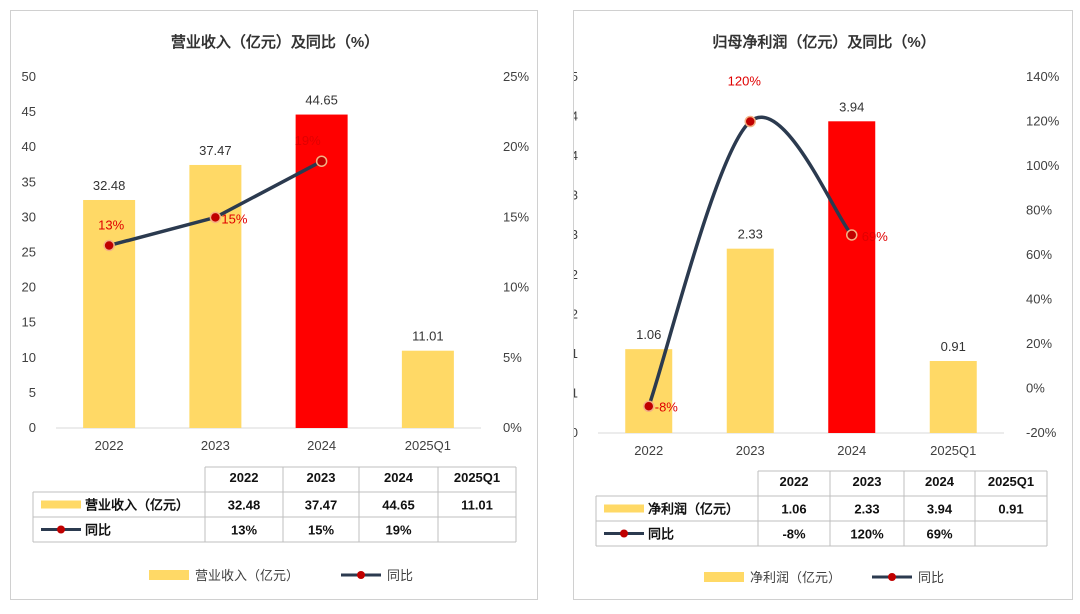 Image resolution: width=1080 pixels, height=614 pixels. What do you see at coordinates (1041, 432) in the screenshot?
I see `y2-tick-label: -20%` at bounding box center [1041, 432].